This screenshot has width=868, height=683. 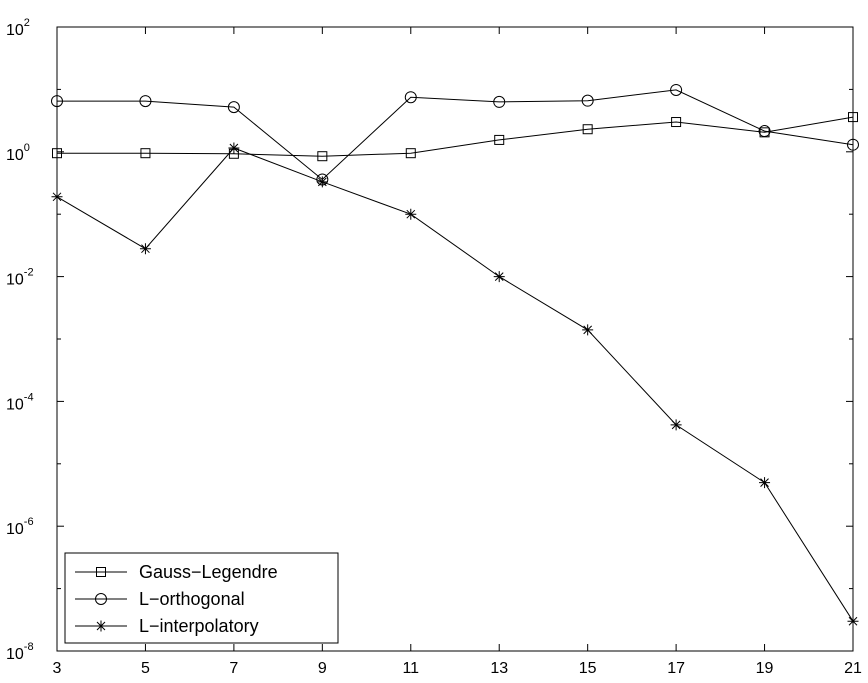 What do you see at coordinates (410, 668) in the screenshot?
I see `x-tick-label: 11` at bounding box center [410, 668].